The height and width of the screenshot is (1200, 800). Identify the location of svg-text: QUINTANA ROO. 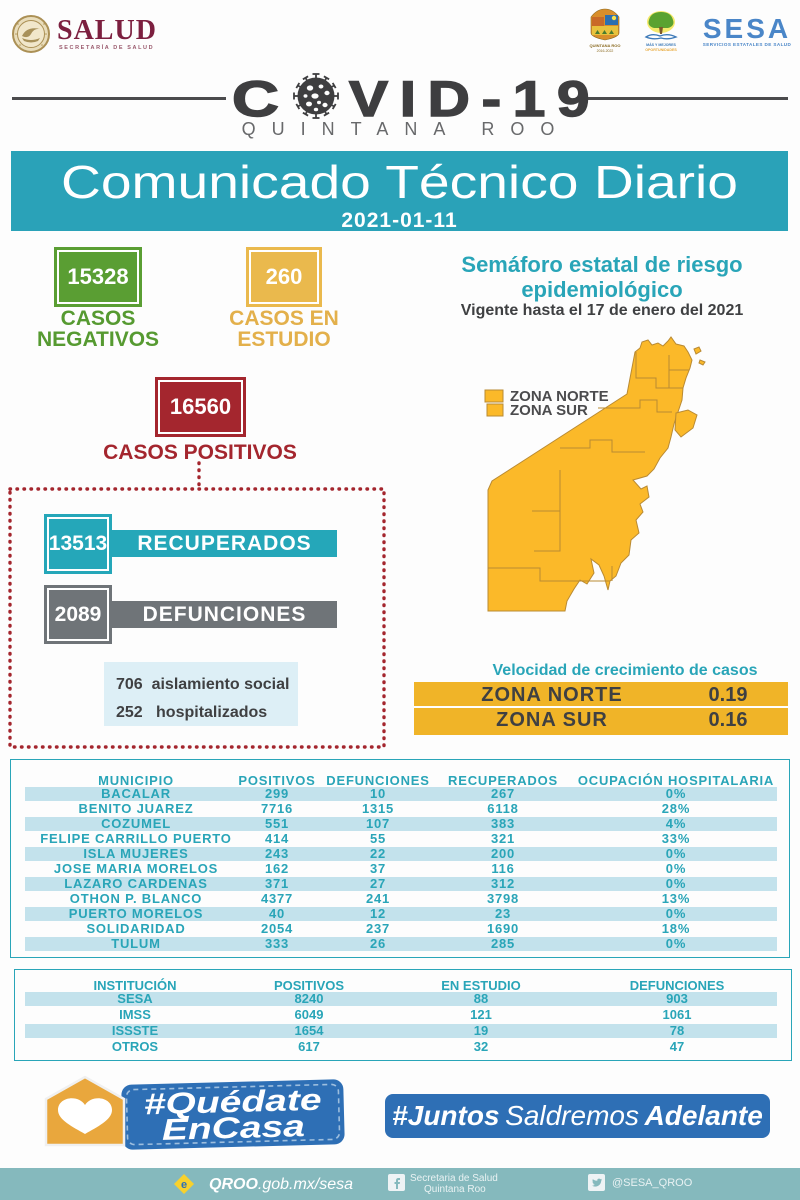
(605, 45).